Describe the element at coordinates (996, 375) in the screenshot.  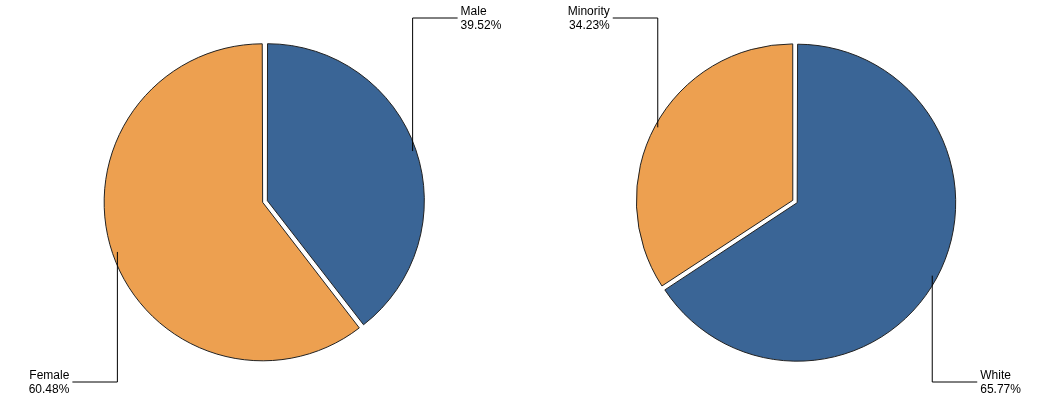
I see `slice-label: White` at that location.